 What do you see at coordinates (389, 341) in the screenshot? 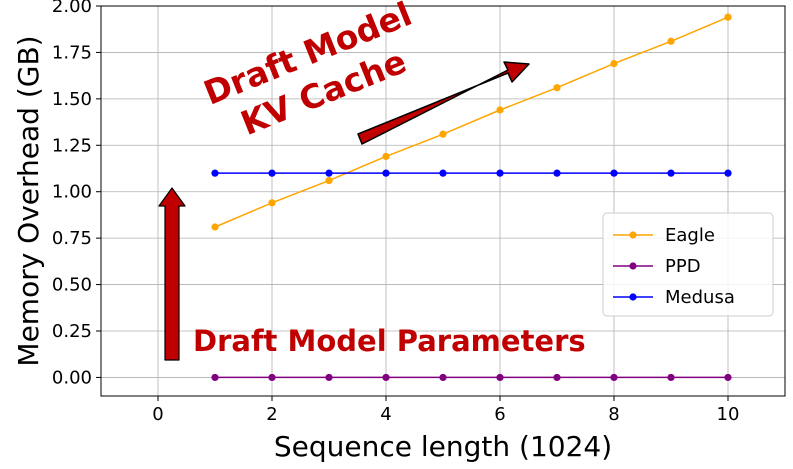
I see `parameters-annotation: Draft Model Parameters` at bounding box center [389, 341].